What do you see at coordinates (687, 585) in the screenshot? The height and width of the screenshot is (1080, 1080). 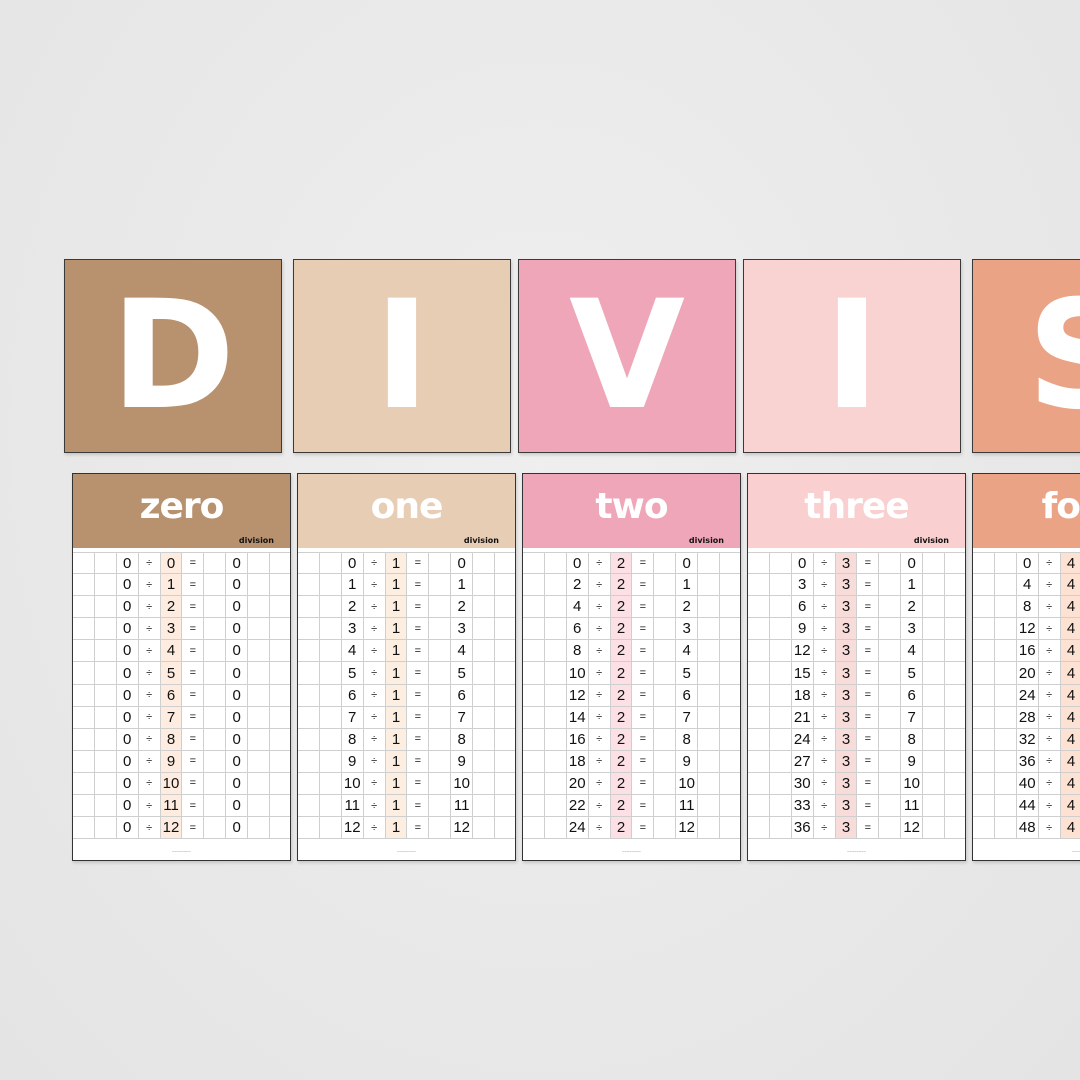 I see `quotient: 1` at bounding box center [687, 585].